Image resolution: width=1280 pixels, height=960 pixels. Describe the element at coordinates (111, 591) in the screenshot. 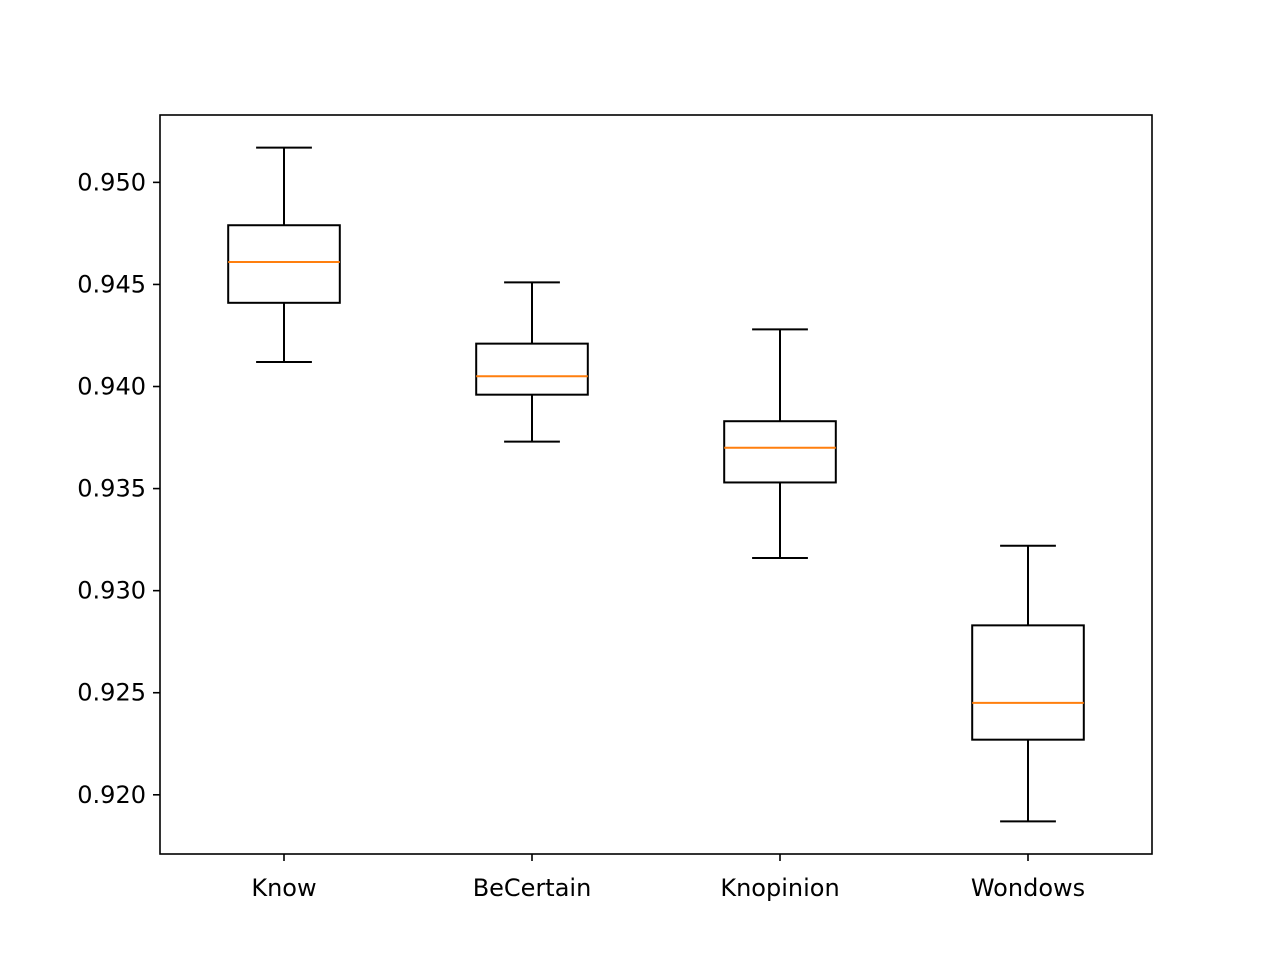

I see `y-tick-label: 0.930` at that location.